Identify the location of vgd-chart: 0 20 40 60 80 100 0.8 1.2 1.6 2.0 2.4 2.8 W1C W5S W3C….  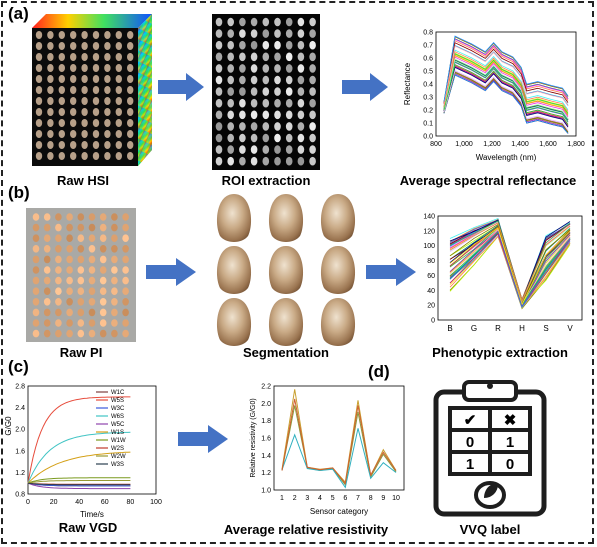
(83, 452).